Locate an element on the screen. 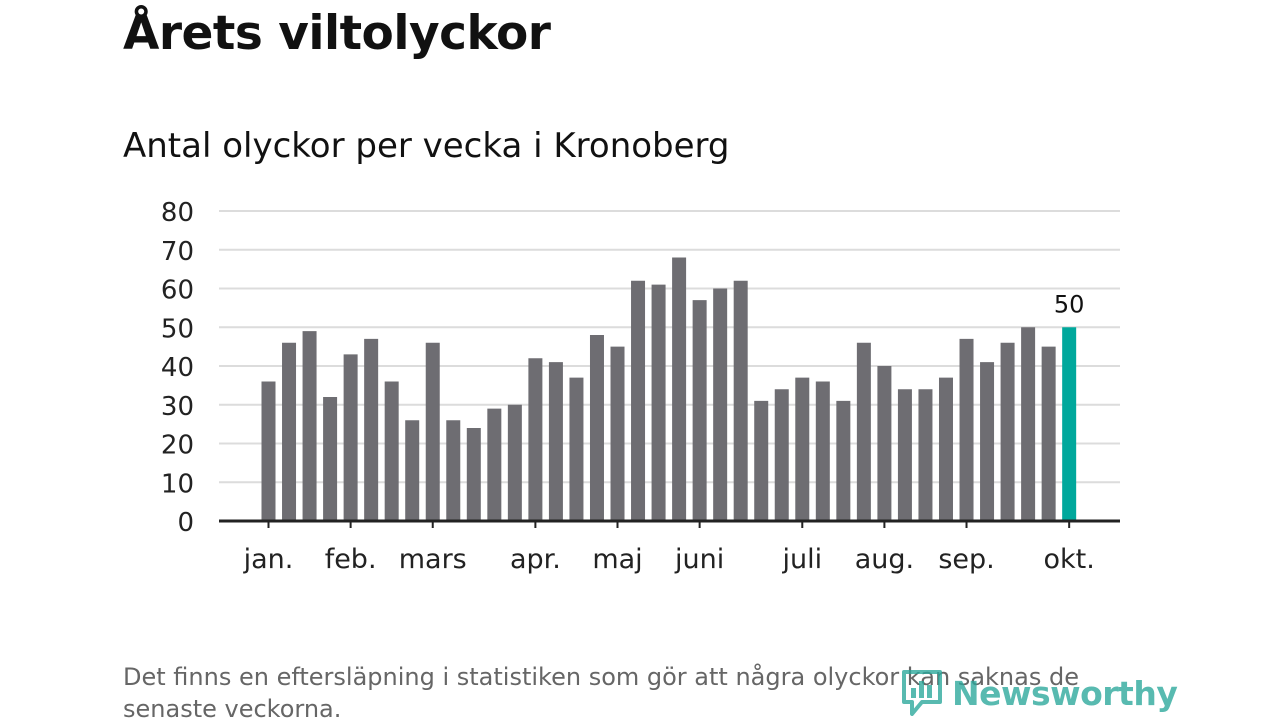  newsworthy-logo-icon is located at coordinates (922, 693).